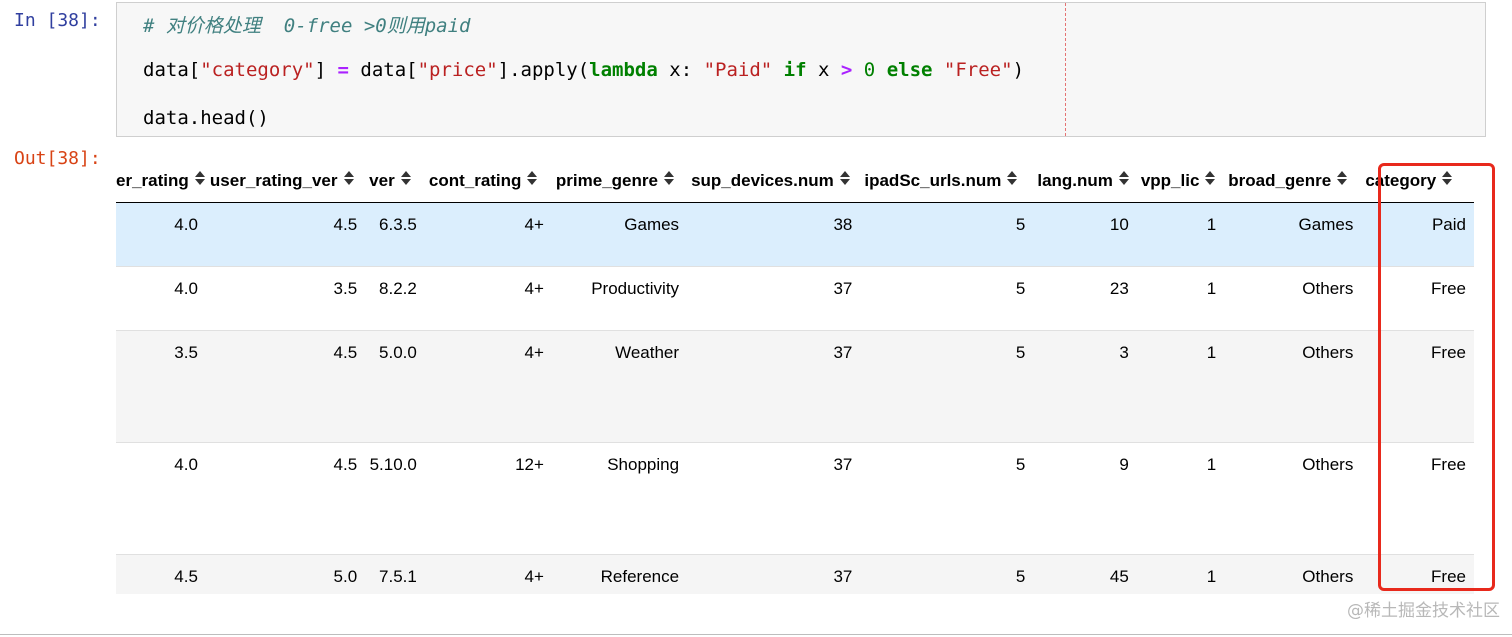 The width and height of the screenshot is (1512, 637). I want to click on table-cell: 10, so click(1085, 234).